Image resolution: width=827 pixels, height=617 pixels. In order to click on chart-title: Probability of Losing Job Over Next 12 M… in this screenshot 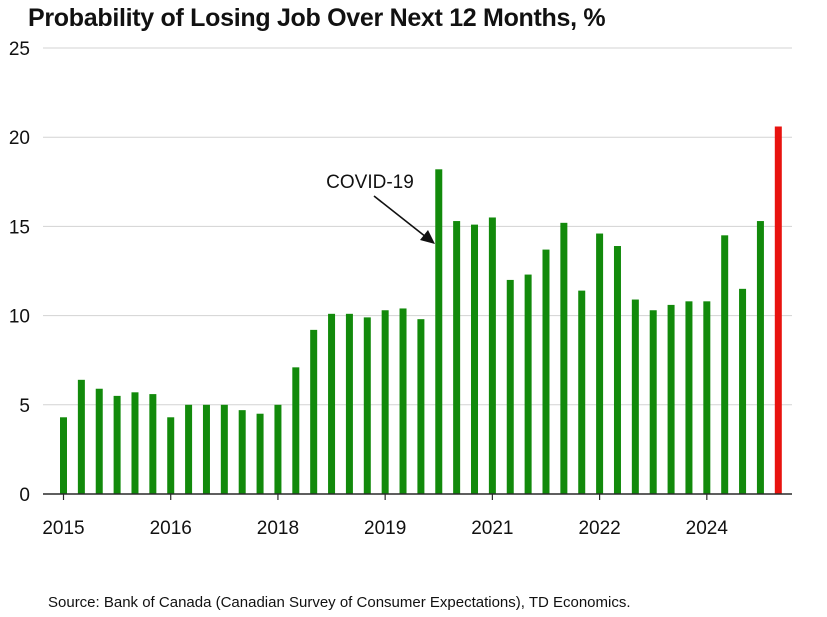, I will do `click(317, 18)`.